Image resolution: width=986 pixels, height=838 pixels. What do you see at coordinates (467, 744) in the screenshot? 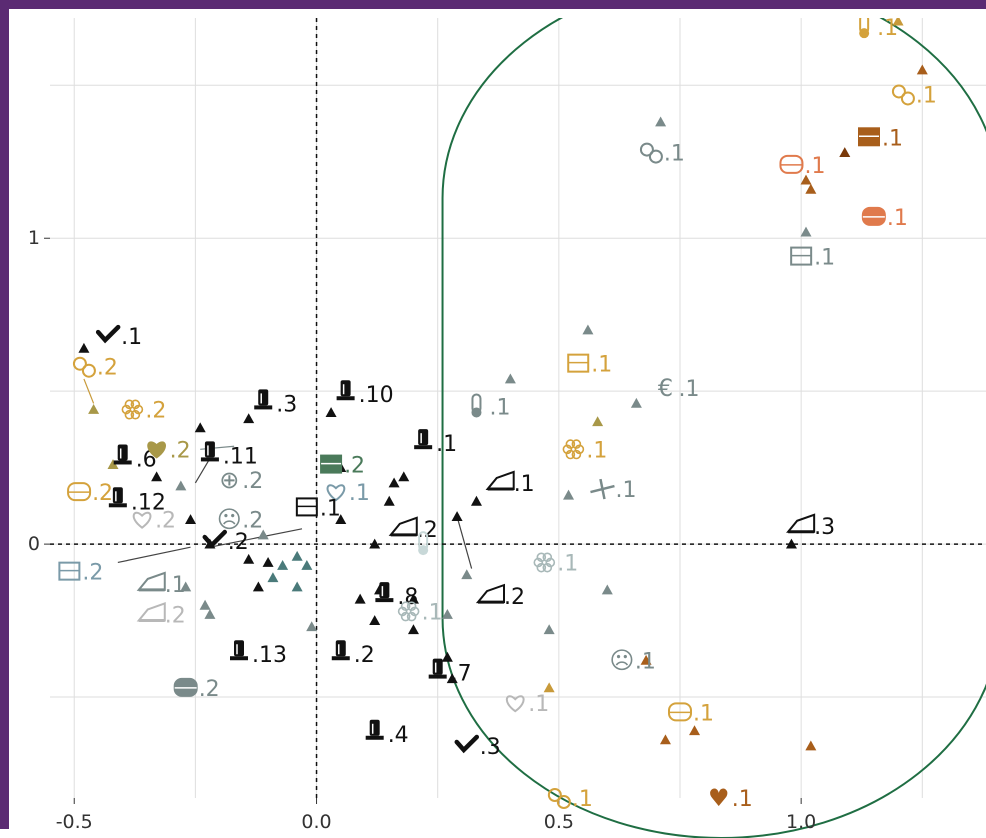
I see `check-icon` at bounding box center [467, 744].